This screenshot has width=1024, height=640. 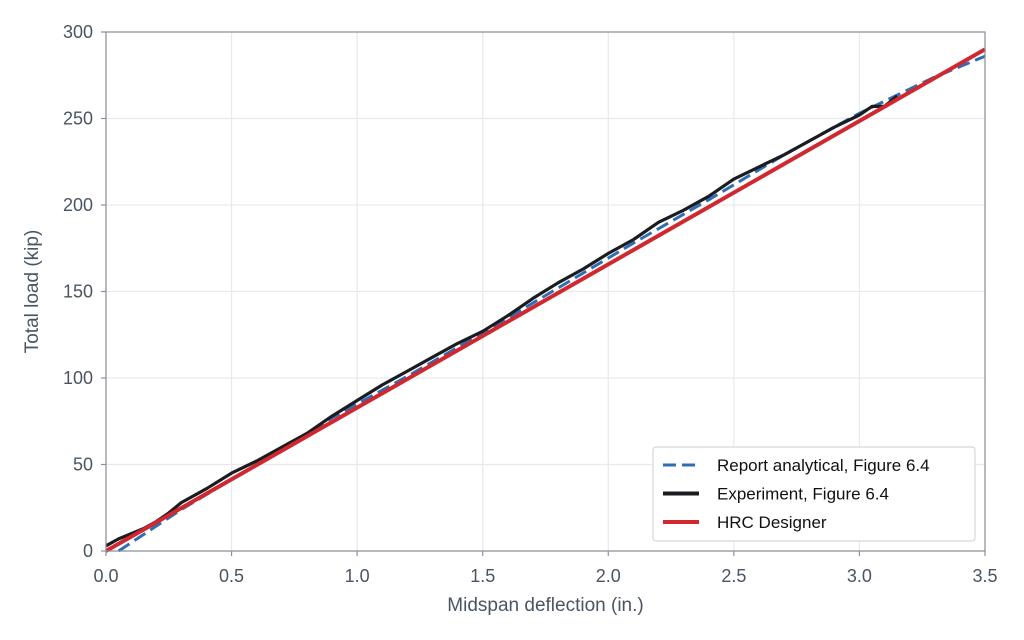 I want to click on x-tick-label: 0.5, so click(x=231, y=576).